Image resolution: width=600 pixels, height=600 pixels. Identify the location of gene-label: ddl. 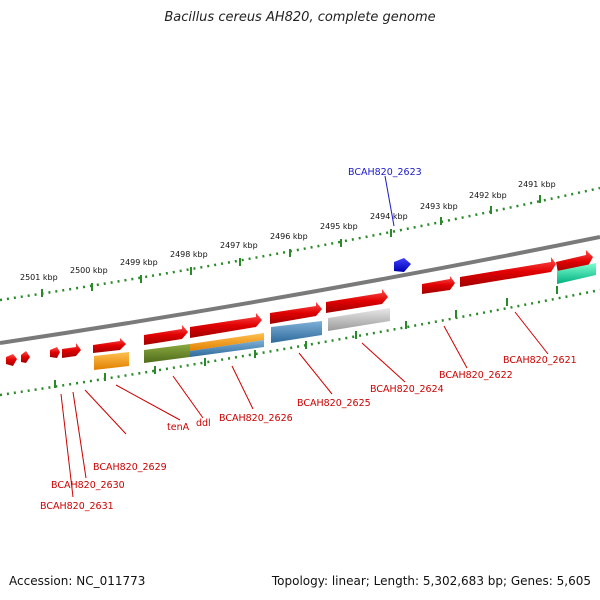
(203, 423).